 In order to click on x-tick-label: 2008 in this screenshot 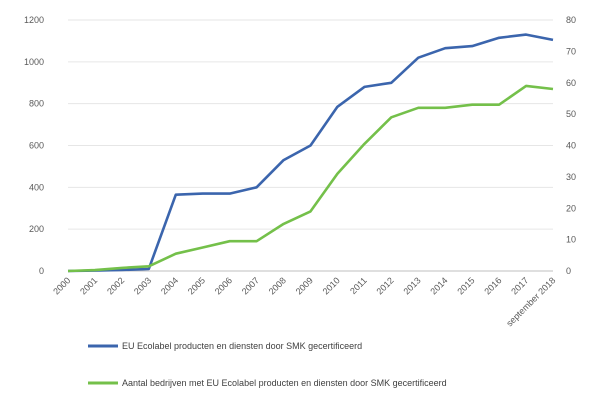, I will do `click(277, 285)`.